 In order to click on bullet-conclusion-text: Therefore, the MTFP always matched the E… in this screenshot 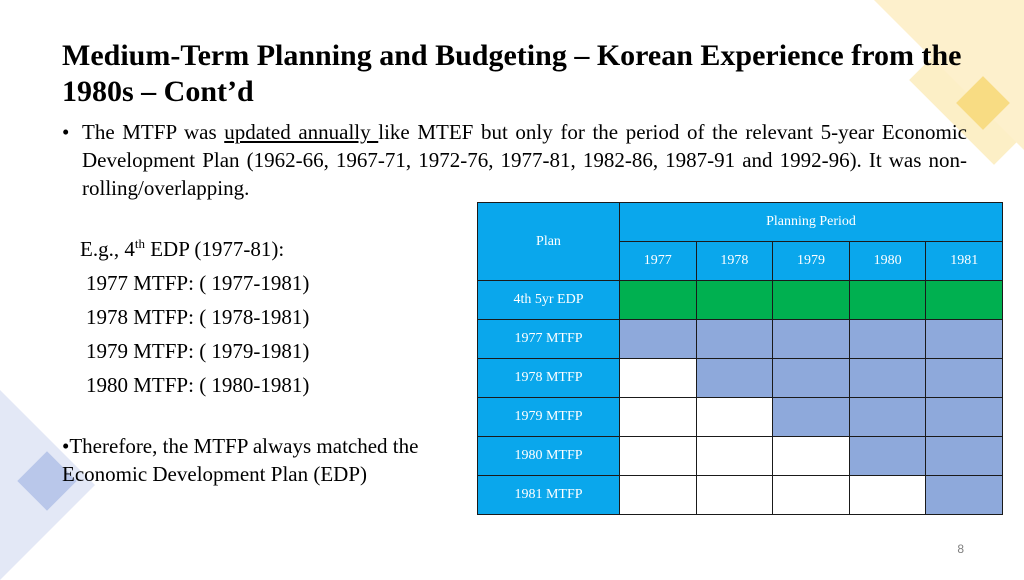, I will do `click(240, 460)`.